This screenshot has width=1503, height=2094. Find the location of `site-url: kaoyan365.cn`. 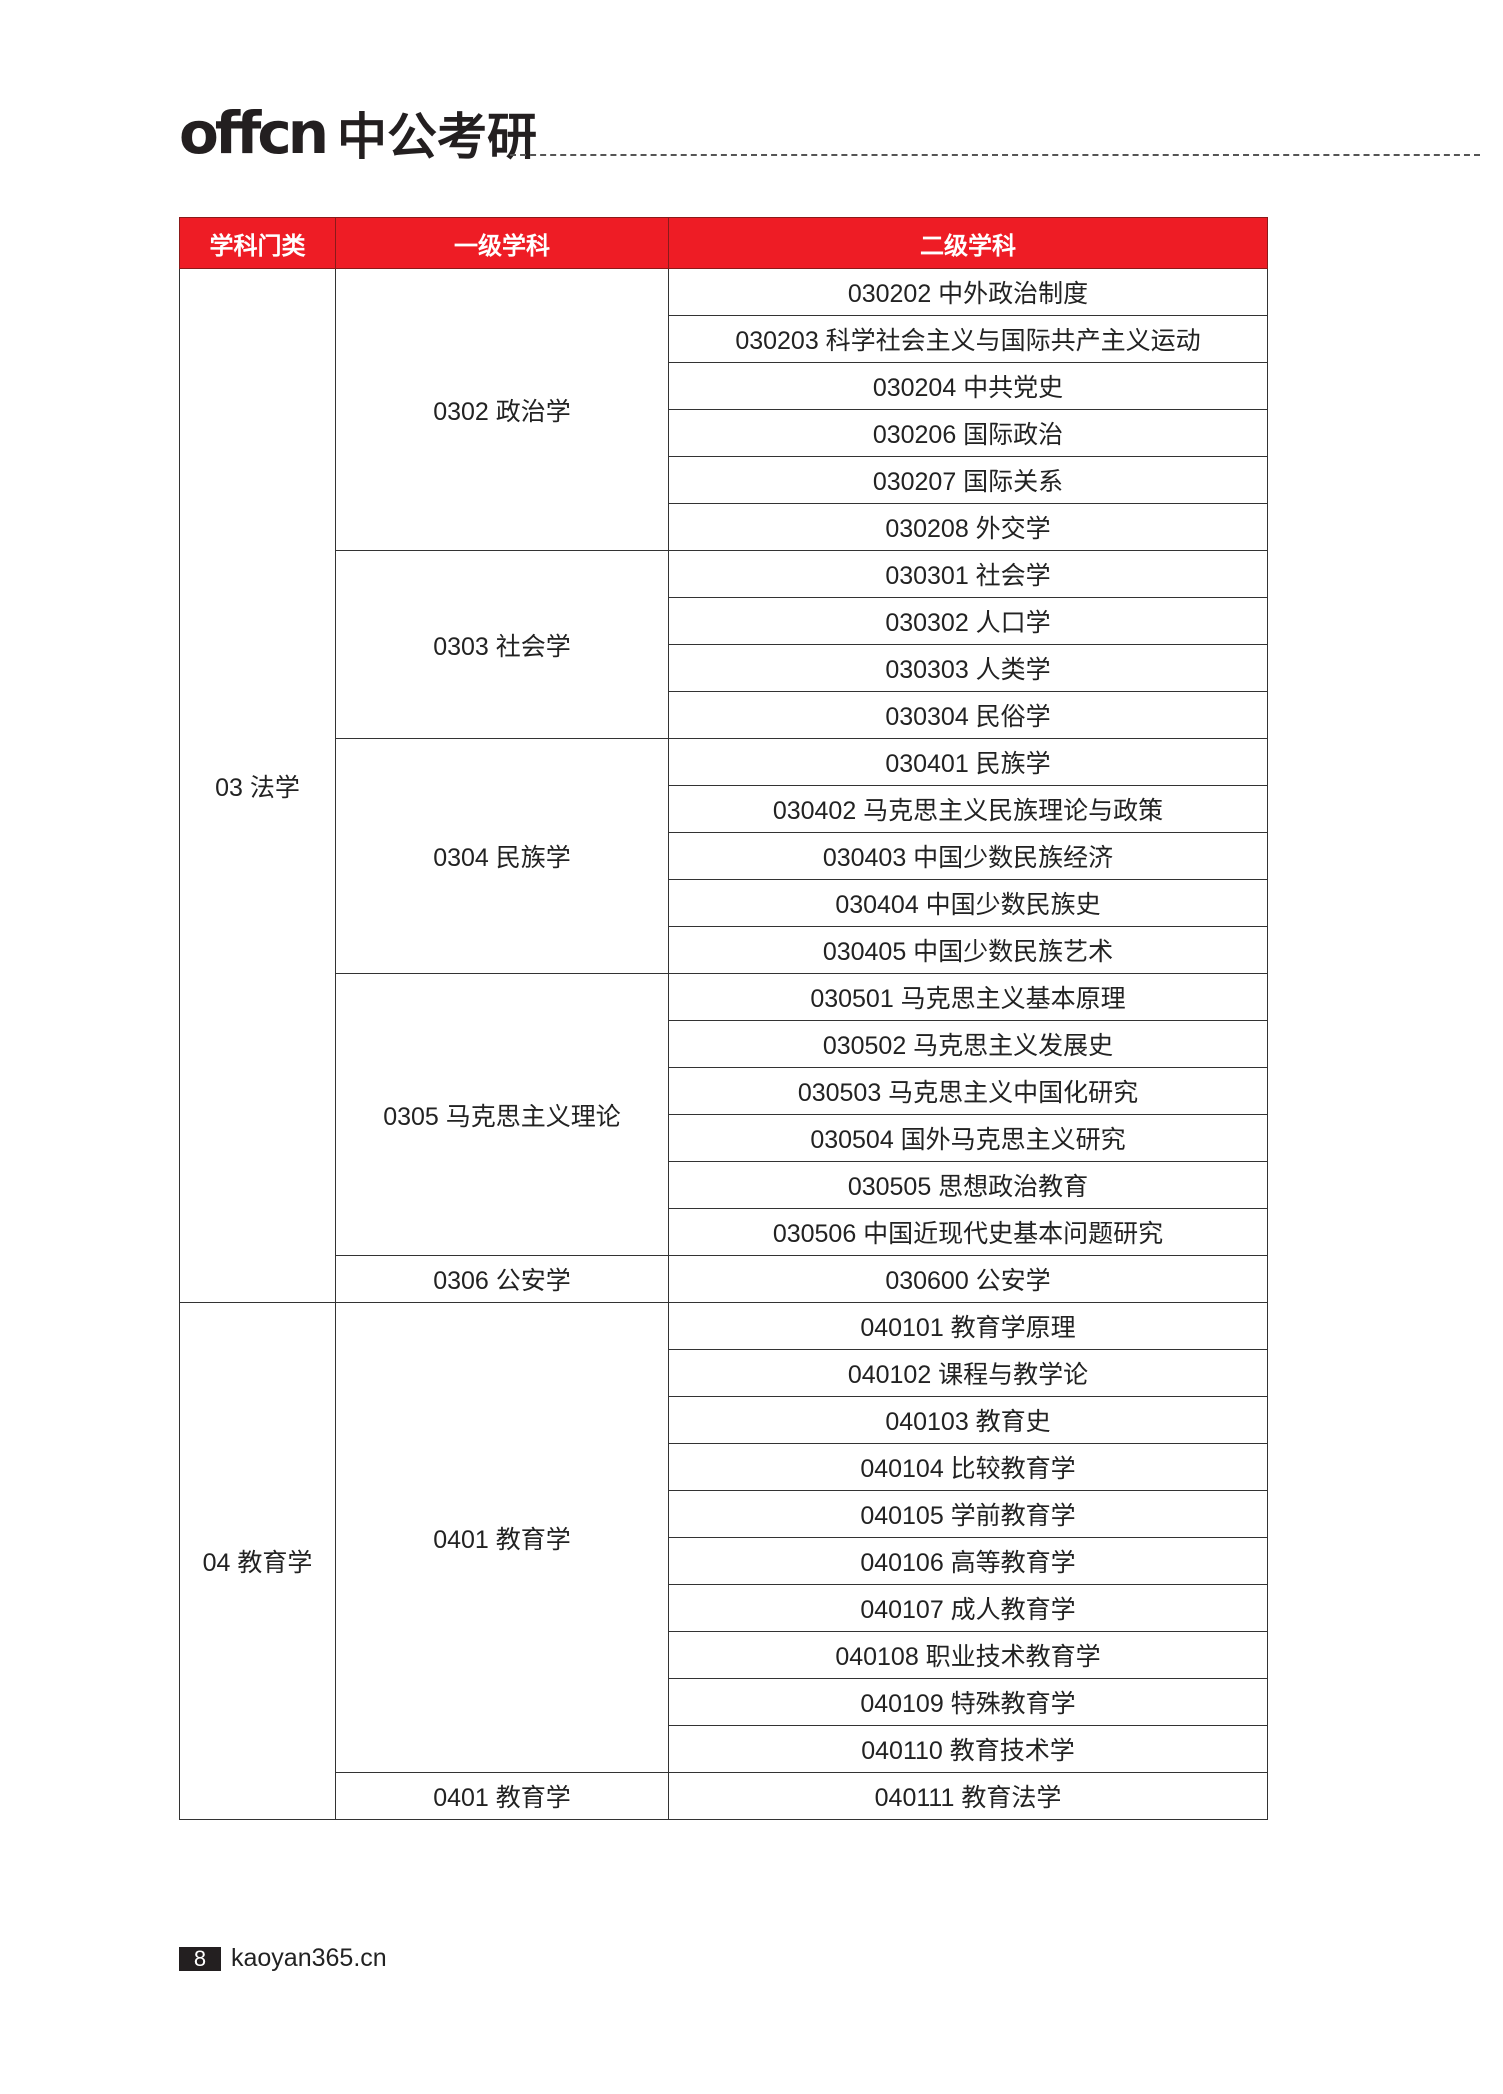

site-url: kaoyan365.cn is located at coordinates (309, 1958).